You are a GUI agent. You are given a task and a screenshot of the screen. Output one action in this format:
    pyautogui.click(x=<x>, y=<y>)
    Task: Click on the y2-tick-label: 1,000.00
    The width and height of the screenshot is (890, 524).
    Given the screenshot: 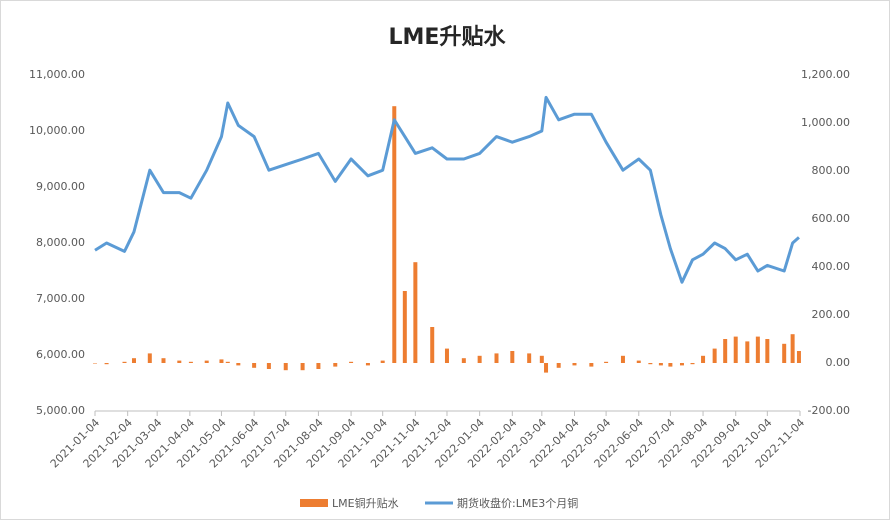 What is the action you would take?
    pyautogui.click(x=825, y=122)
    